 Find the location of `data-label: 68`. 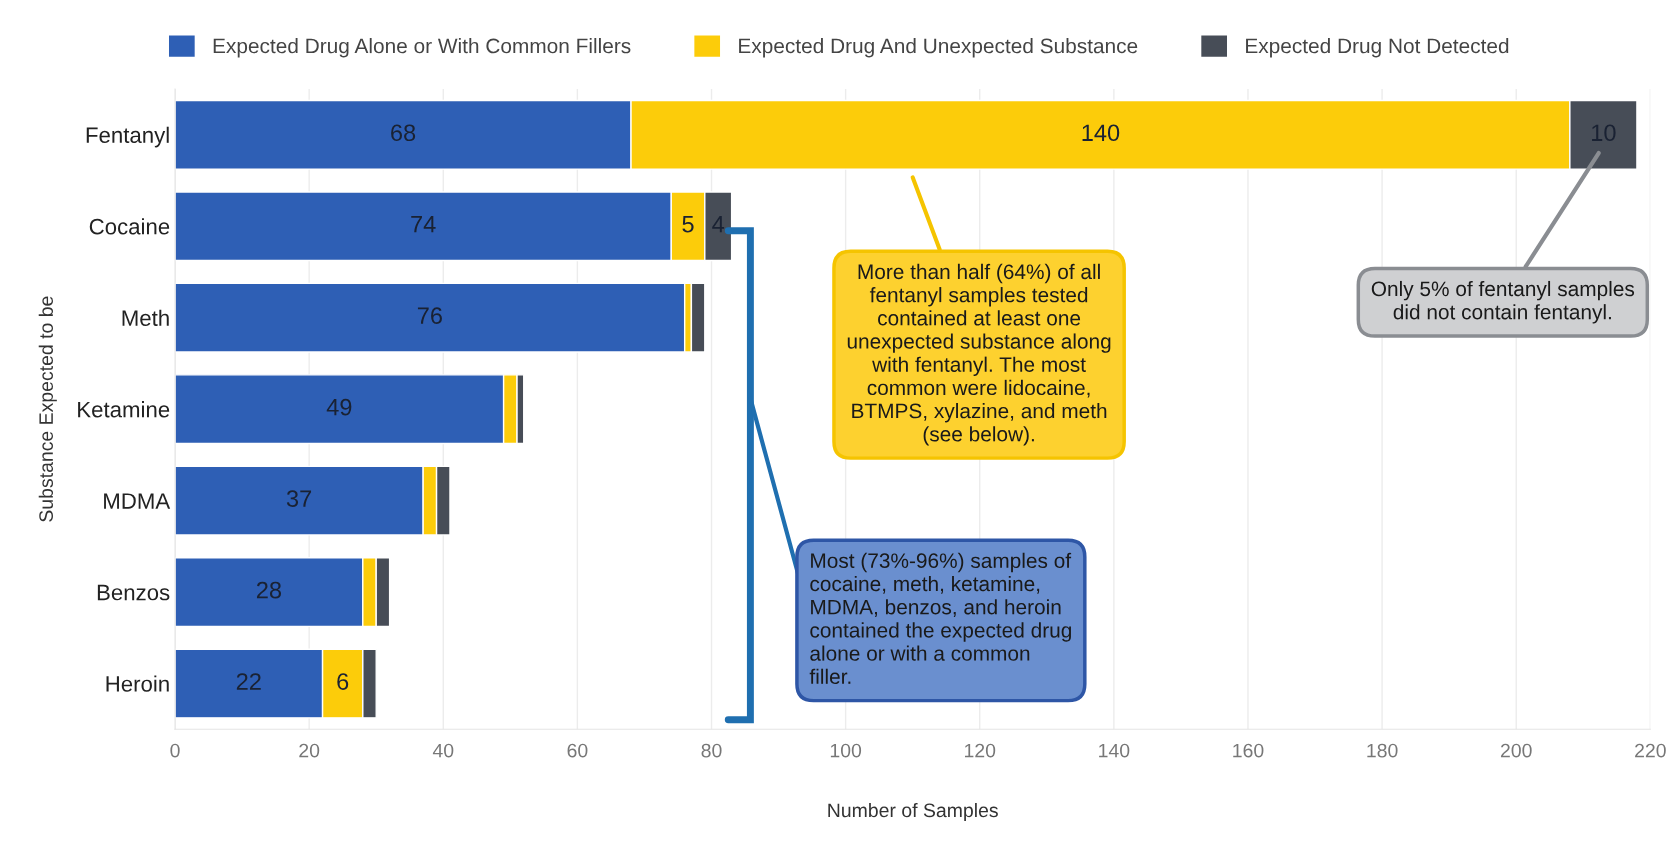

data-label: 68 is located at coordinates (403, 133).